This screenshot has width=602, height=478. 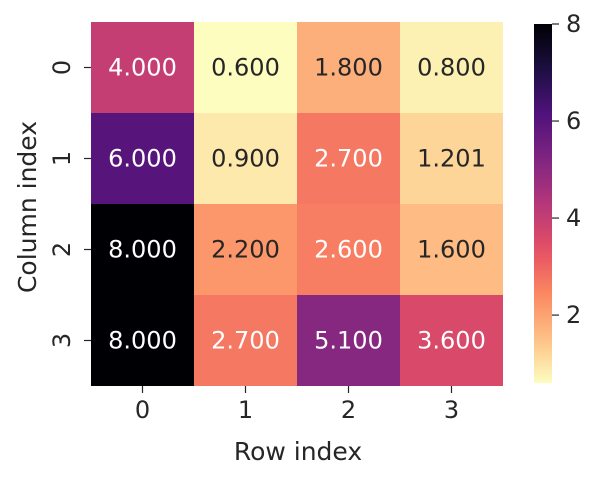 I want to click on y-axis-ticks: 0 1 2 3, so click(x=69, y=204).